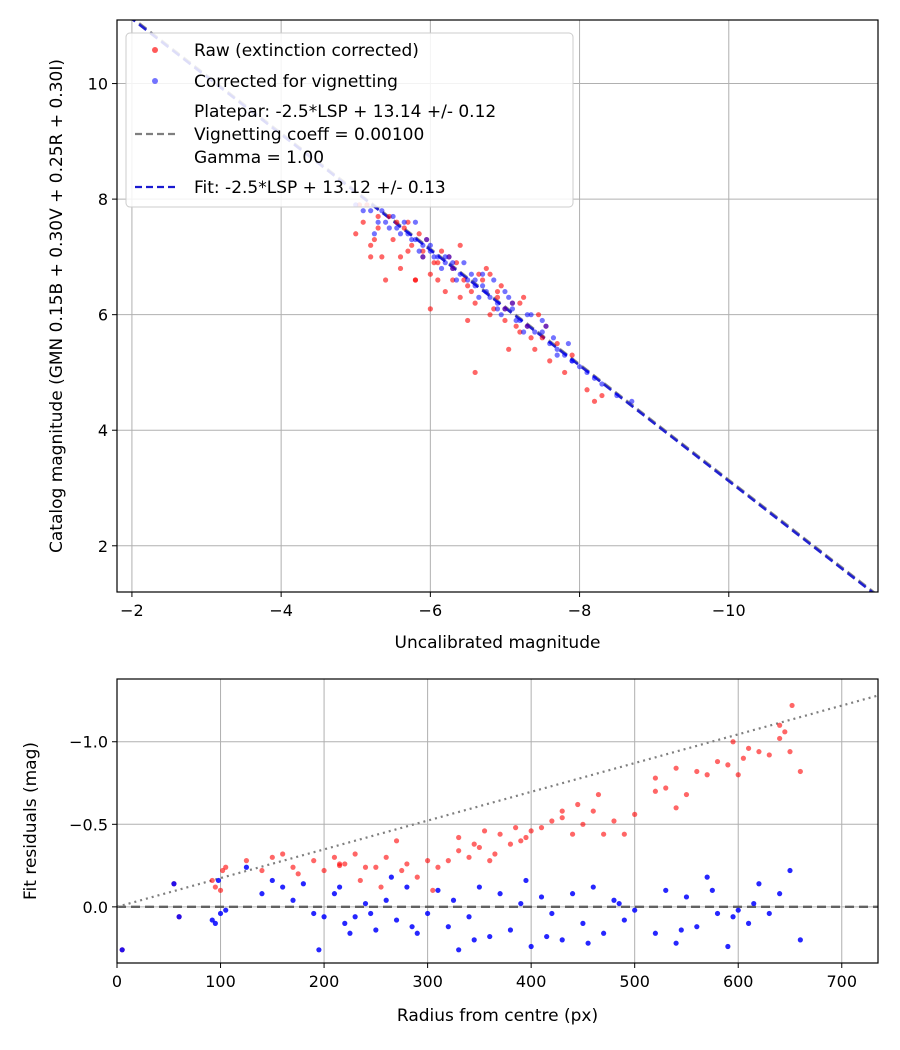 Image resolution: width=900 pixels, height=1050 pixels. I want to click on y-tick-label: 10, so click(98, 84).